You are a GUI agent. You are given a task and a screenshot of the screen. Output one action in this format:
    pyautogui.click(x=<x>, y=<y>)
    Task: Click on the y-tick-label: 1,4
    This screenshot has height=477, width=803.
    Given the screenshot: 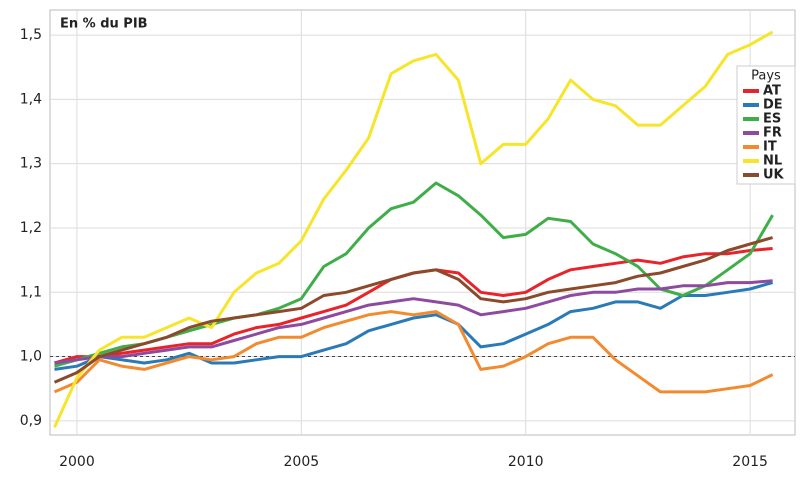 What is the action you would take?
    pyautogui.click(x=31, y=99)
    